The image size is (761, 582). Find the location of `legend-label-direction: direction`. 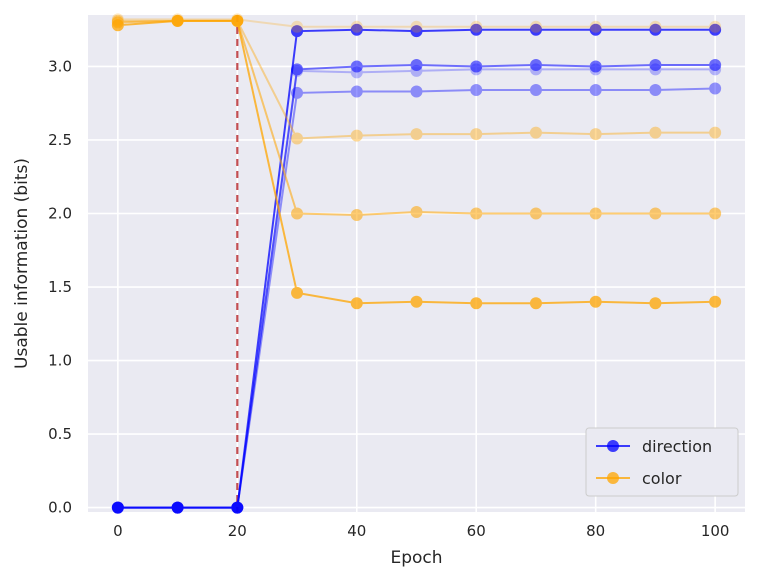

legend-label-direction: direction is located at coordinates (677, 446).